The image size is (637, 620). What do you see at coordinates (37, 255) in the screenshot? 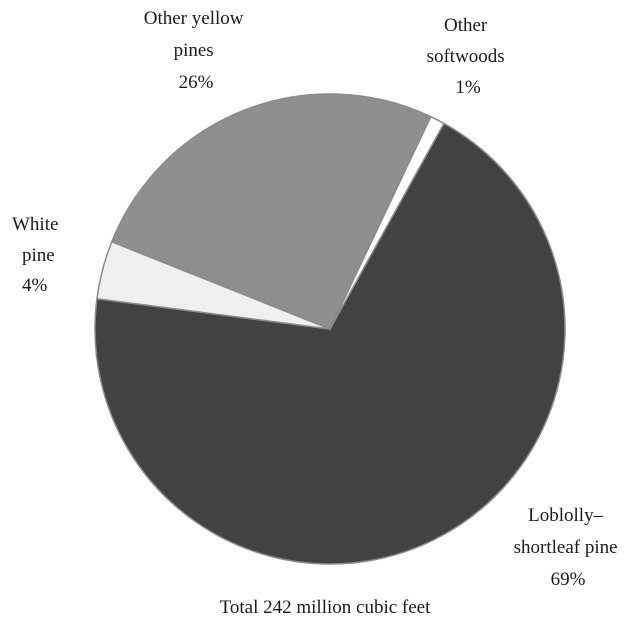
I see `slice-label-white: White pine 4%` at bounding box center [37, 255].